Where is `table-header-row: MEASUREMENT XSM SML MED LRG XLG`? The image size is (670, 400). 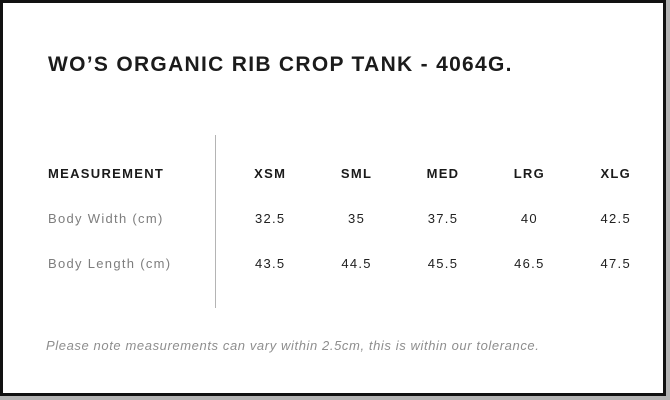 table-header-row: MEASUREMENT XSM SML MED LRG XLG is located at coordinates (353, 173).